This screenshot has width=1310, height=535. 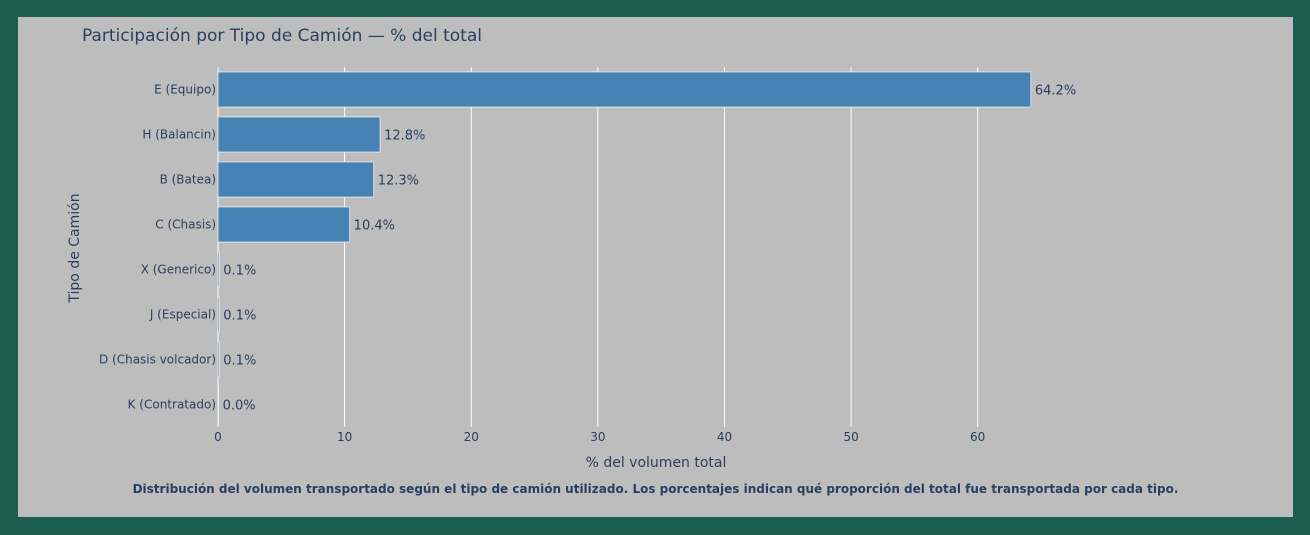 What do you see at coordinates (404, 136) in the screenshot?
I see `value-label: 12.8%` at bounding box center [404, 136].